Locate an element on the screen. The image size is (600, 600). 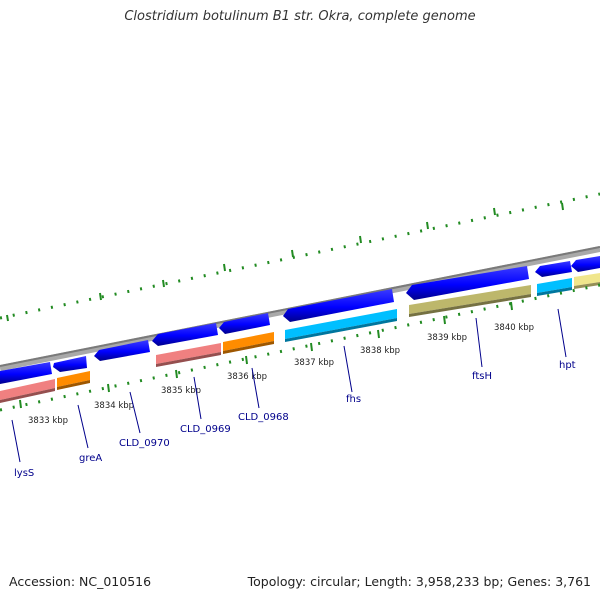
gene-block-fhs-shadow is located at coordinates (341, 330).